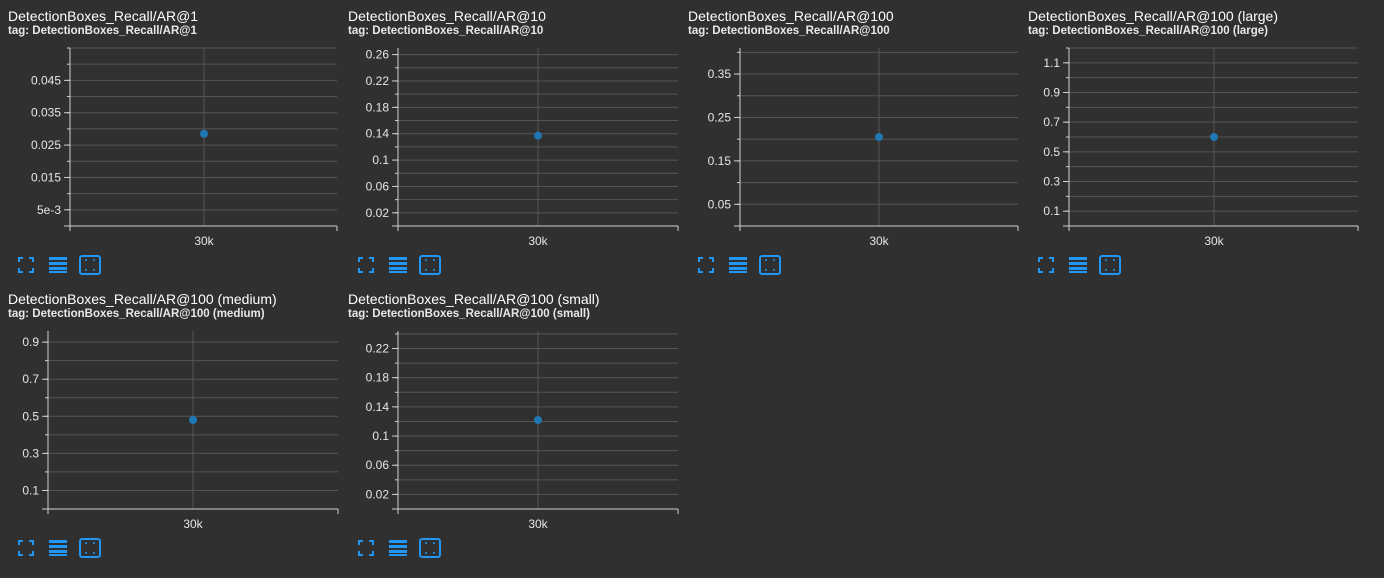  I want to click on chart-title: DetectionBoxes_Recall/AR@10, so click(447, 16).